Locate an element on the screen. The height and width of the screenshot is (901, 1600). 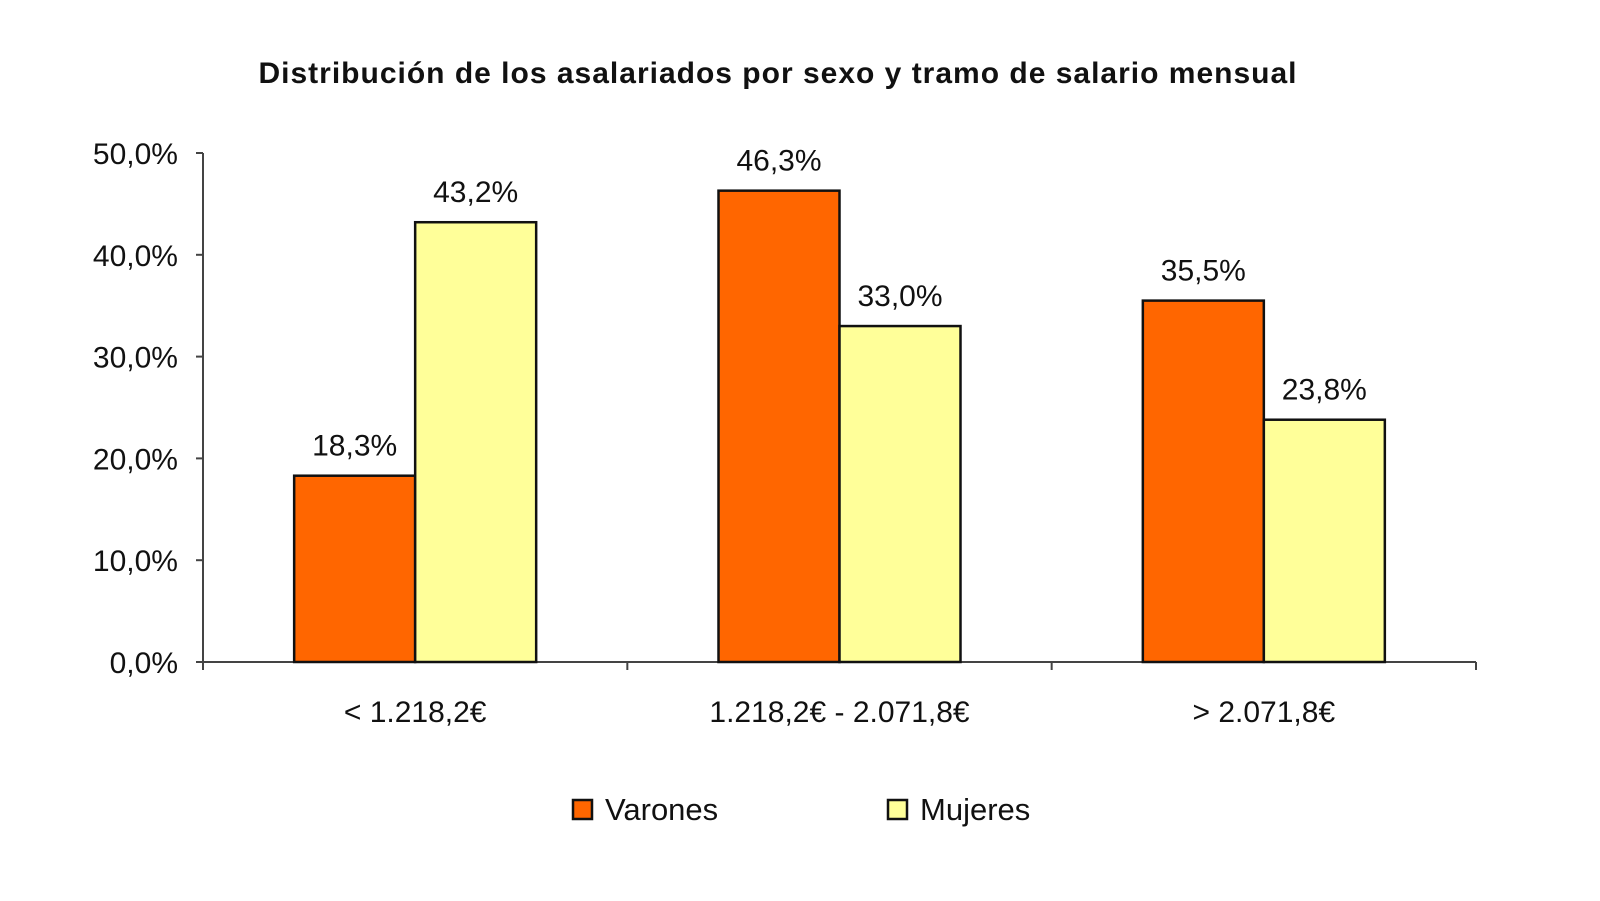
legend: Varones Mujeres is located at coordinates (800, 809).